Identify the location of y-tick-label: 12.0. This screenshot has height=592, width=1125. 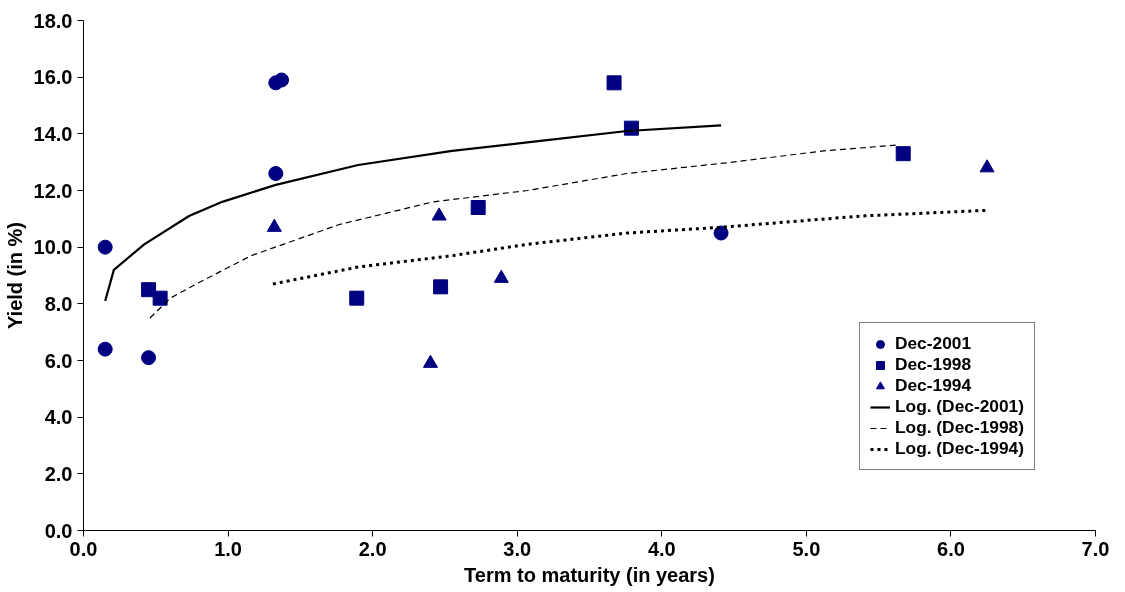
(53, 190).